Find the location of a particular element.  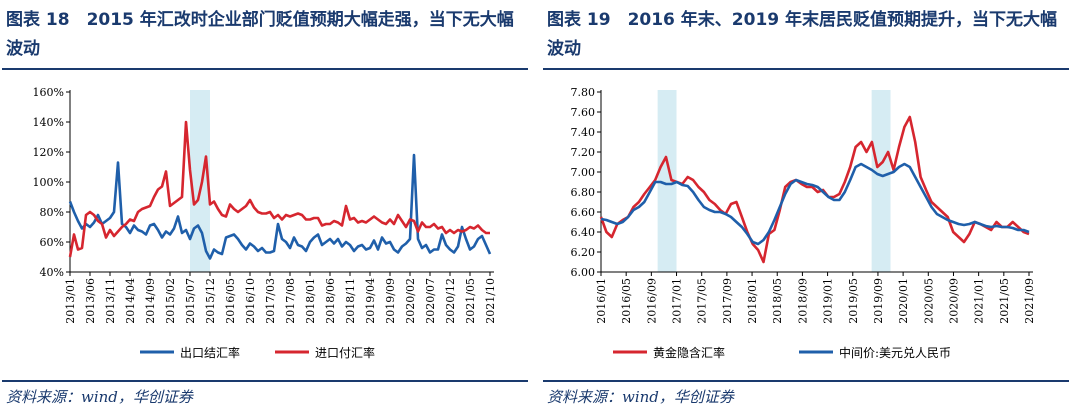

x-tick-label: 2016/09 is located at coordinates (651, 301).